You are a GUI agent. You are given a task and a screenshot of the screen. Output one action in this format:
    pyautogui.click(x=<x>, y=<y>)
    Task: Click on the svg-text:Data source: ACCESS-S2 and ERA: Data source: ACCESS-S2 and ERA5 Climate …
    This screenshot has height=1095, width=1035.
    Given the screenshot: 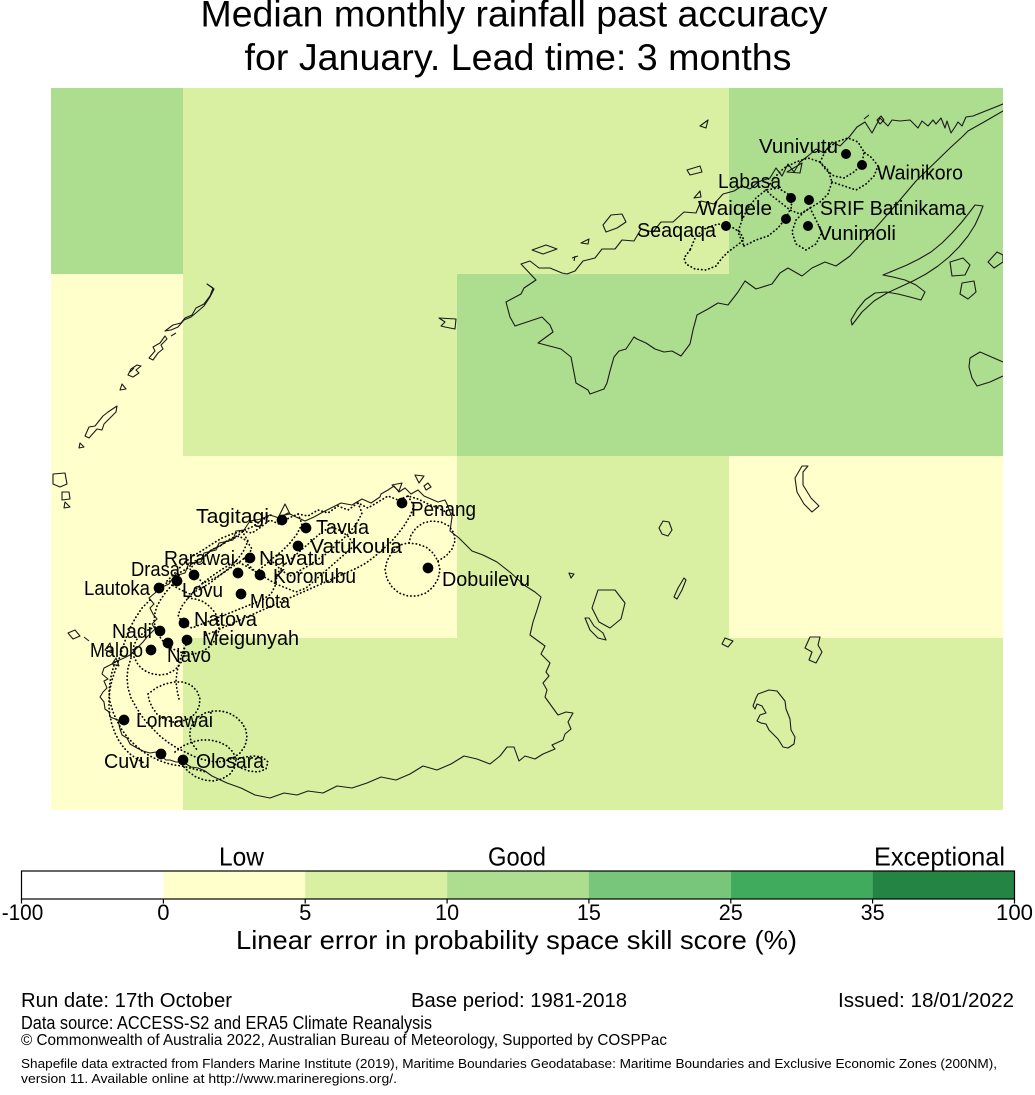 What is the action you would take?
    pyautogui.click(x=226, y=1023)
    